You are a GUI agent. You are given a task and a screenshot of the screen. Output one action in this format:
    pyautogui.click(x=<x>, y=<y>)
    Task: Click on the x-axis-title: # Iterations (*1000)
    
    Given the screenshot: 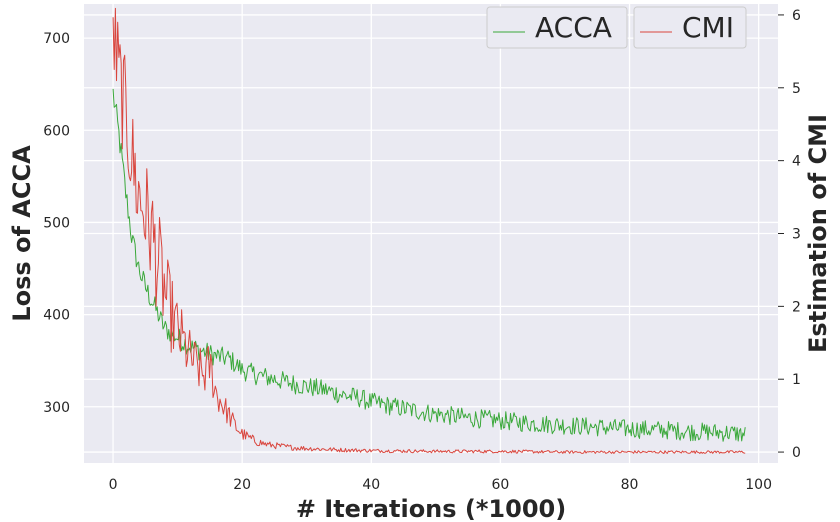 What is the action you would take?
    pyautogui.click(x=431, y=508)
    